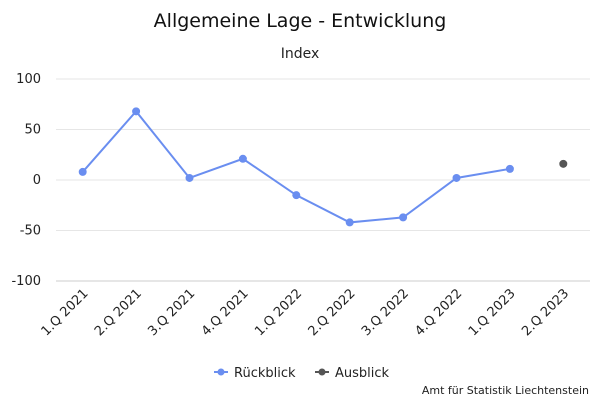 The height and width of the screenshot is (400, 600). What do you see at coordinates (278, 312) in the screenshot?
I see `x-tick-label: 1.Q 2022` at bounding box center [278, 312].